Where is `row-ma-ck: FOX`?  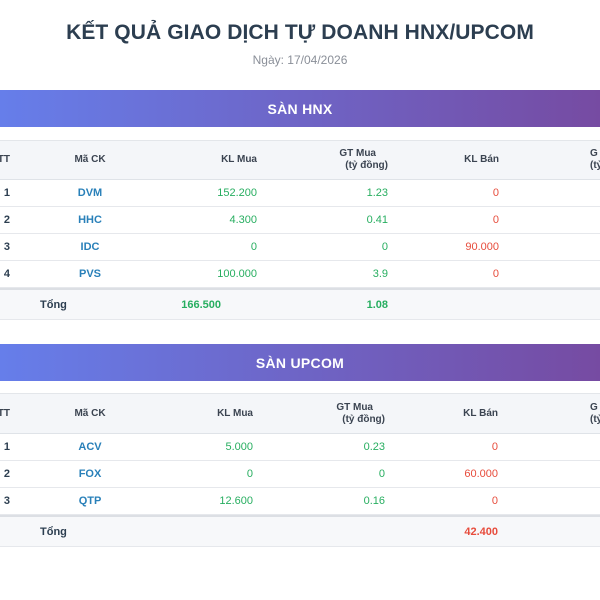 row-ma-ck: FOX is located at coordinates (90, 474).